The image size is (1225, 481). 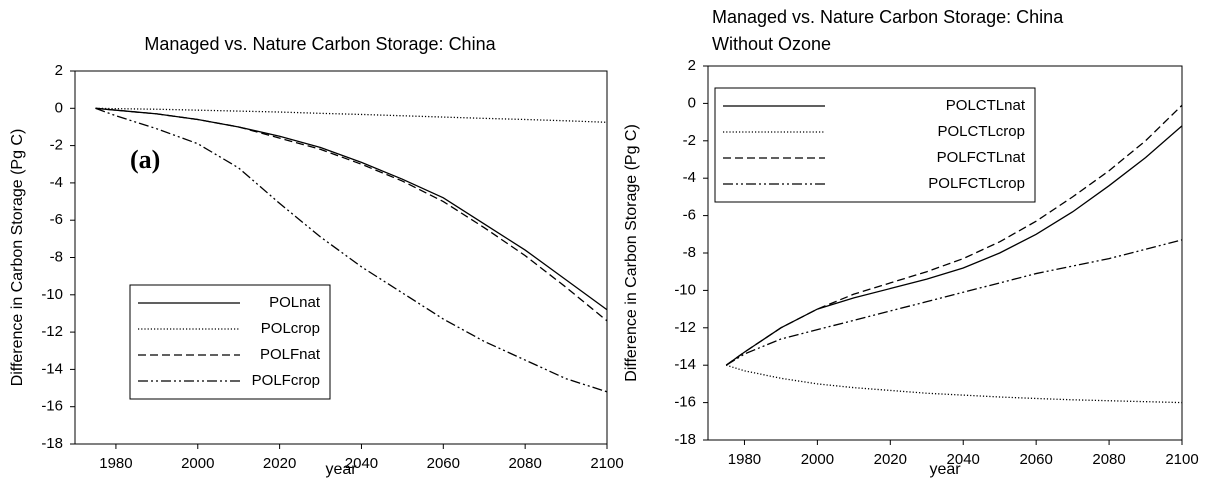 What do you see at coordinates (976, 183) in the screenshot?
I see `legend-label: POLFCTLcrop` at bounding box center [976, 183].